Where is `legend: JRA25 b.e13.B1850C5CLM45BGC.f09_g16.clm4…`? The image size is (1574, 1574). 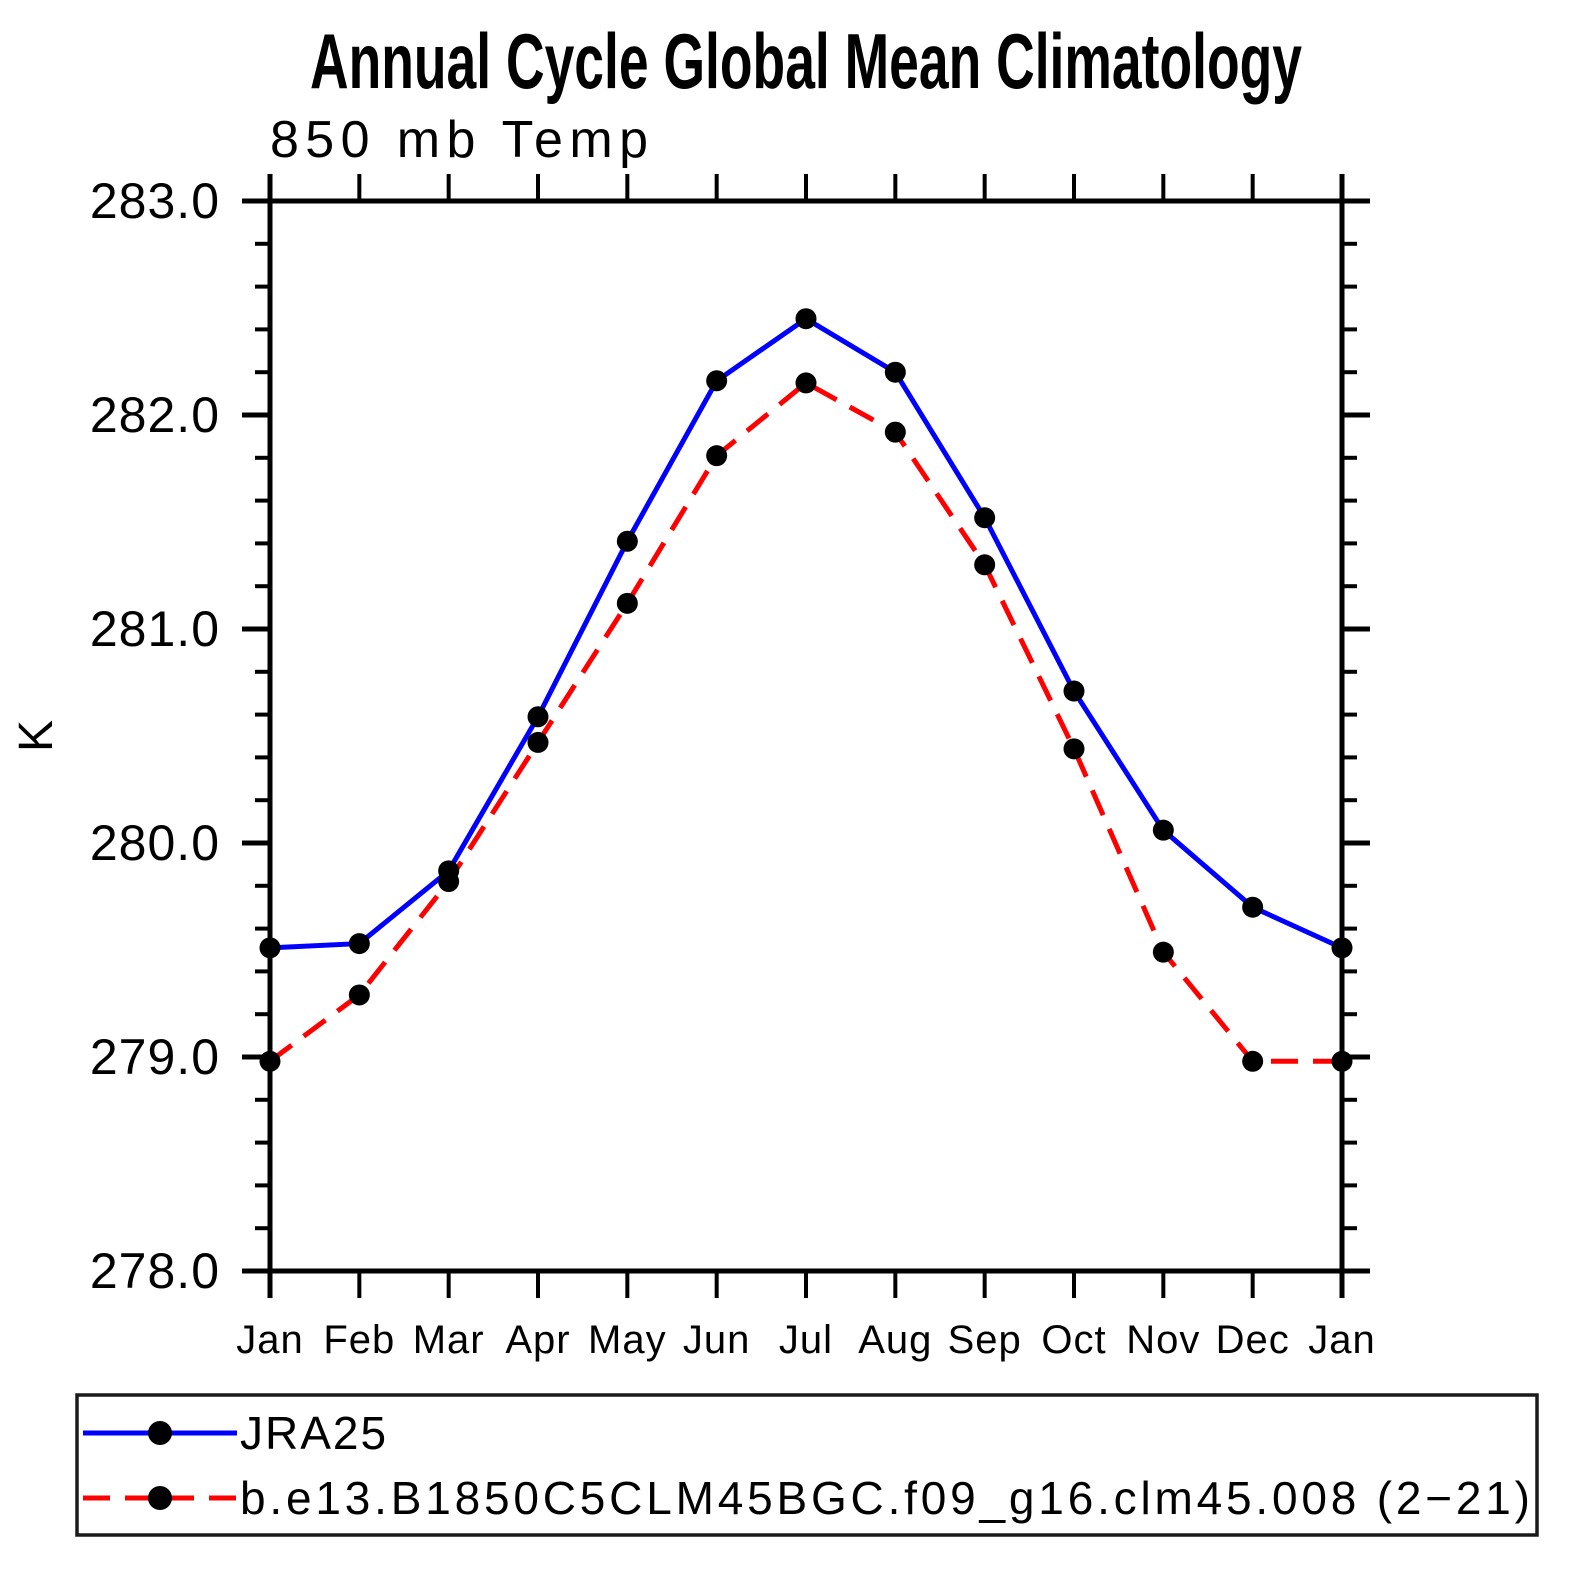
legend: JRA25 b.e13.B1850C5CLM45BGC.f09_g16.clm4… is located at coordinates (807, 1465).